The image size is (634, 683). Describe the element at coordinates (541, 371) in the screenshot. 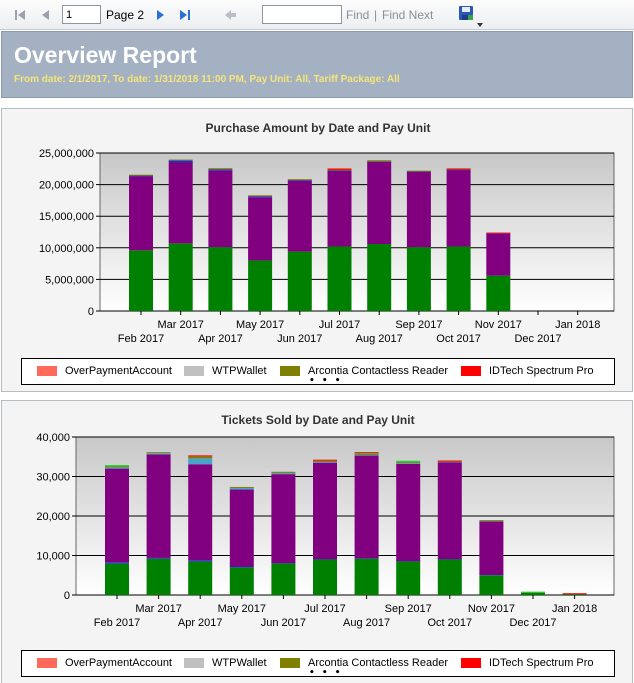

I see `legend-label: IDTech Spectrum Pro` at that location.